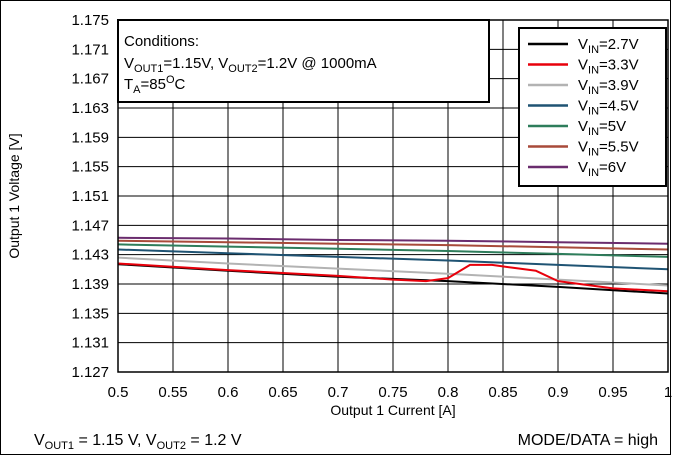  I want to click on y-tick-label: 1.163, so click(90, 108).